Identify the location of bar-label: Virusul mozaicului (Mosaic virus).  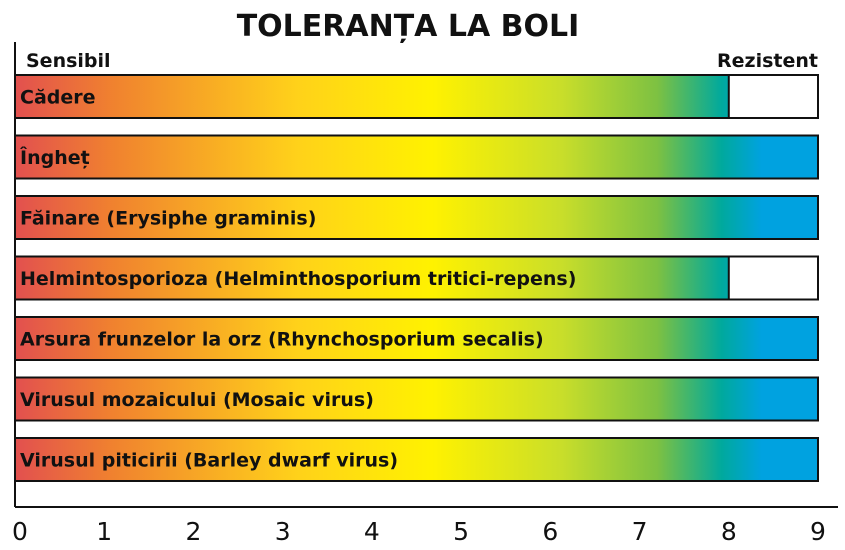
(197, 400).